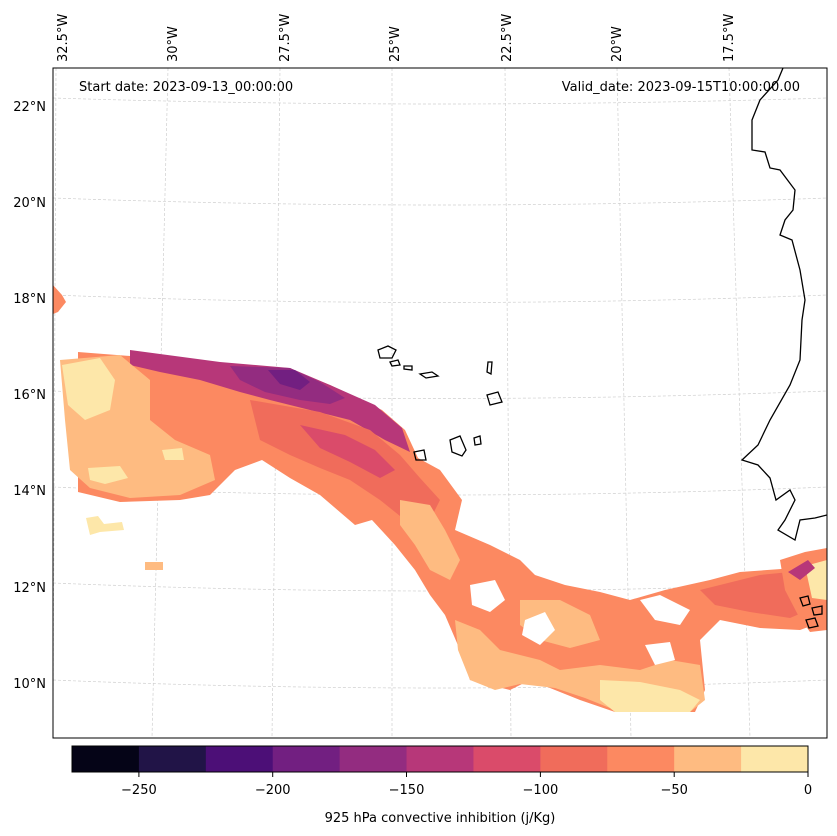 The image size is (837, 836). I want to click on lat-label-16n: 16°N, so click(29, 395).